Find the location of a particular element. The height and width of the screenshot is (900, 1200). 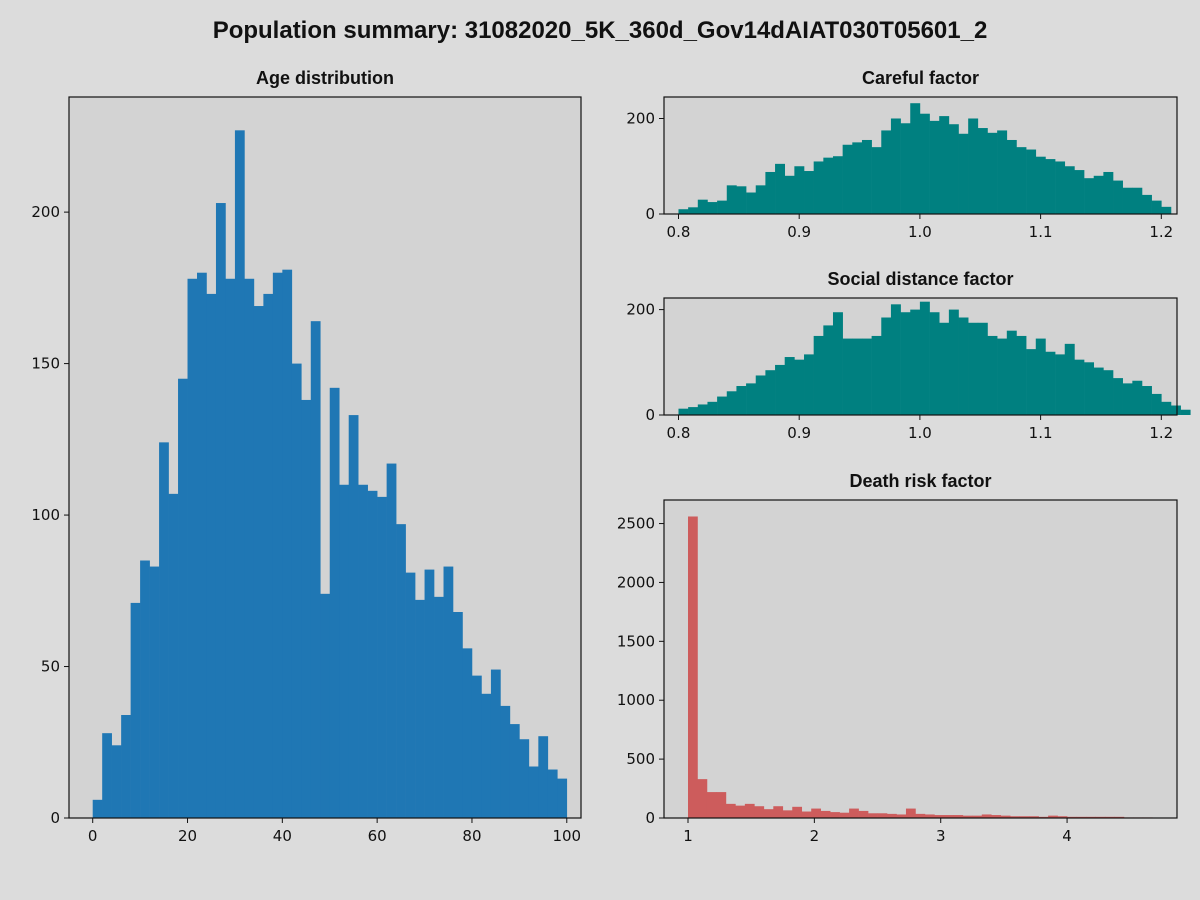

panel-title: Age distribution is located at coordinates (325, 78).